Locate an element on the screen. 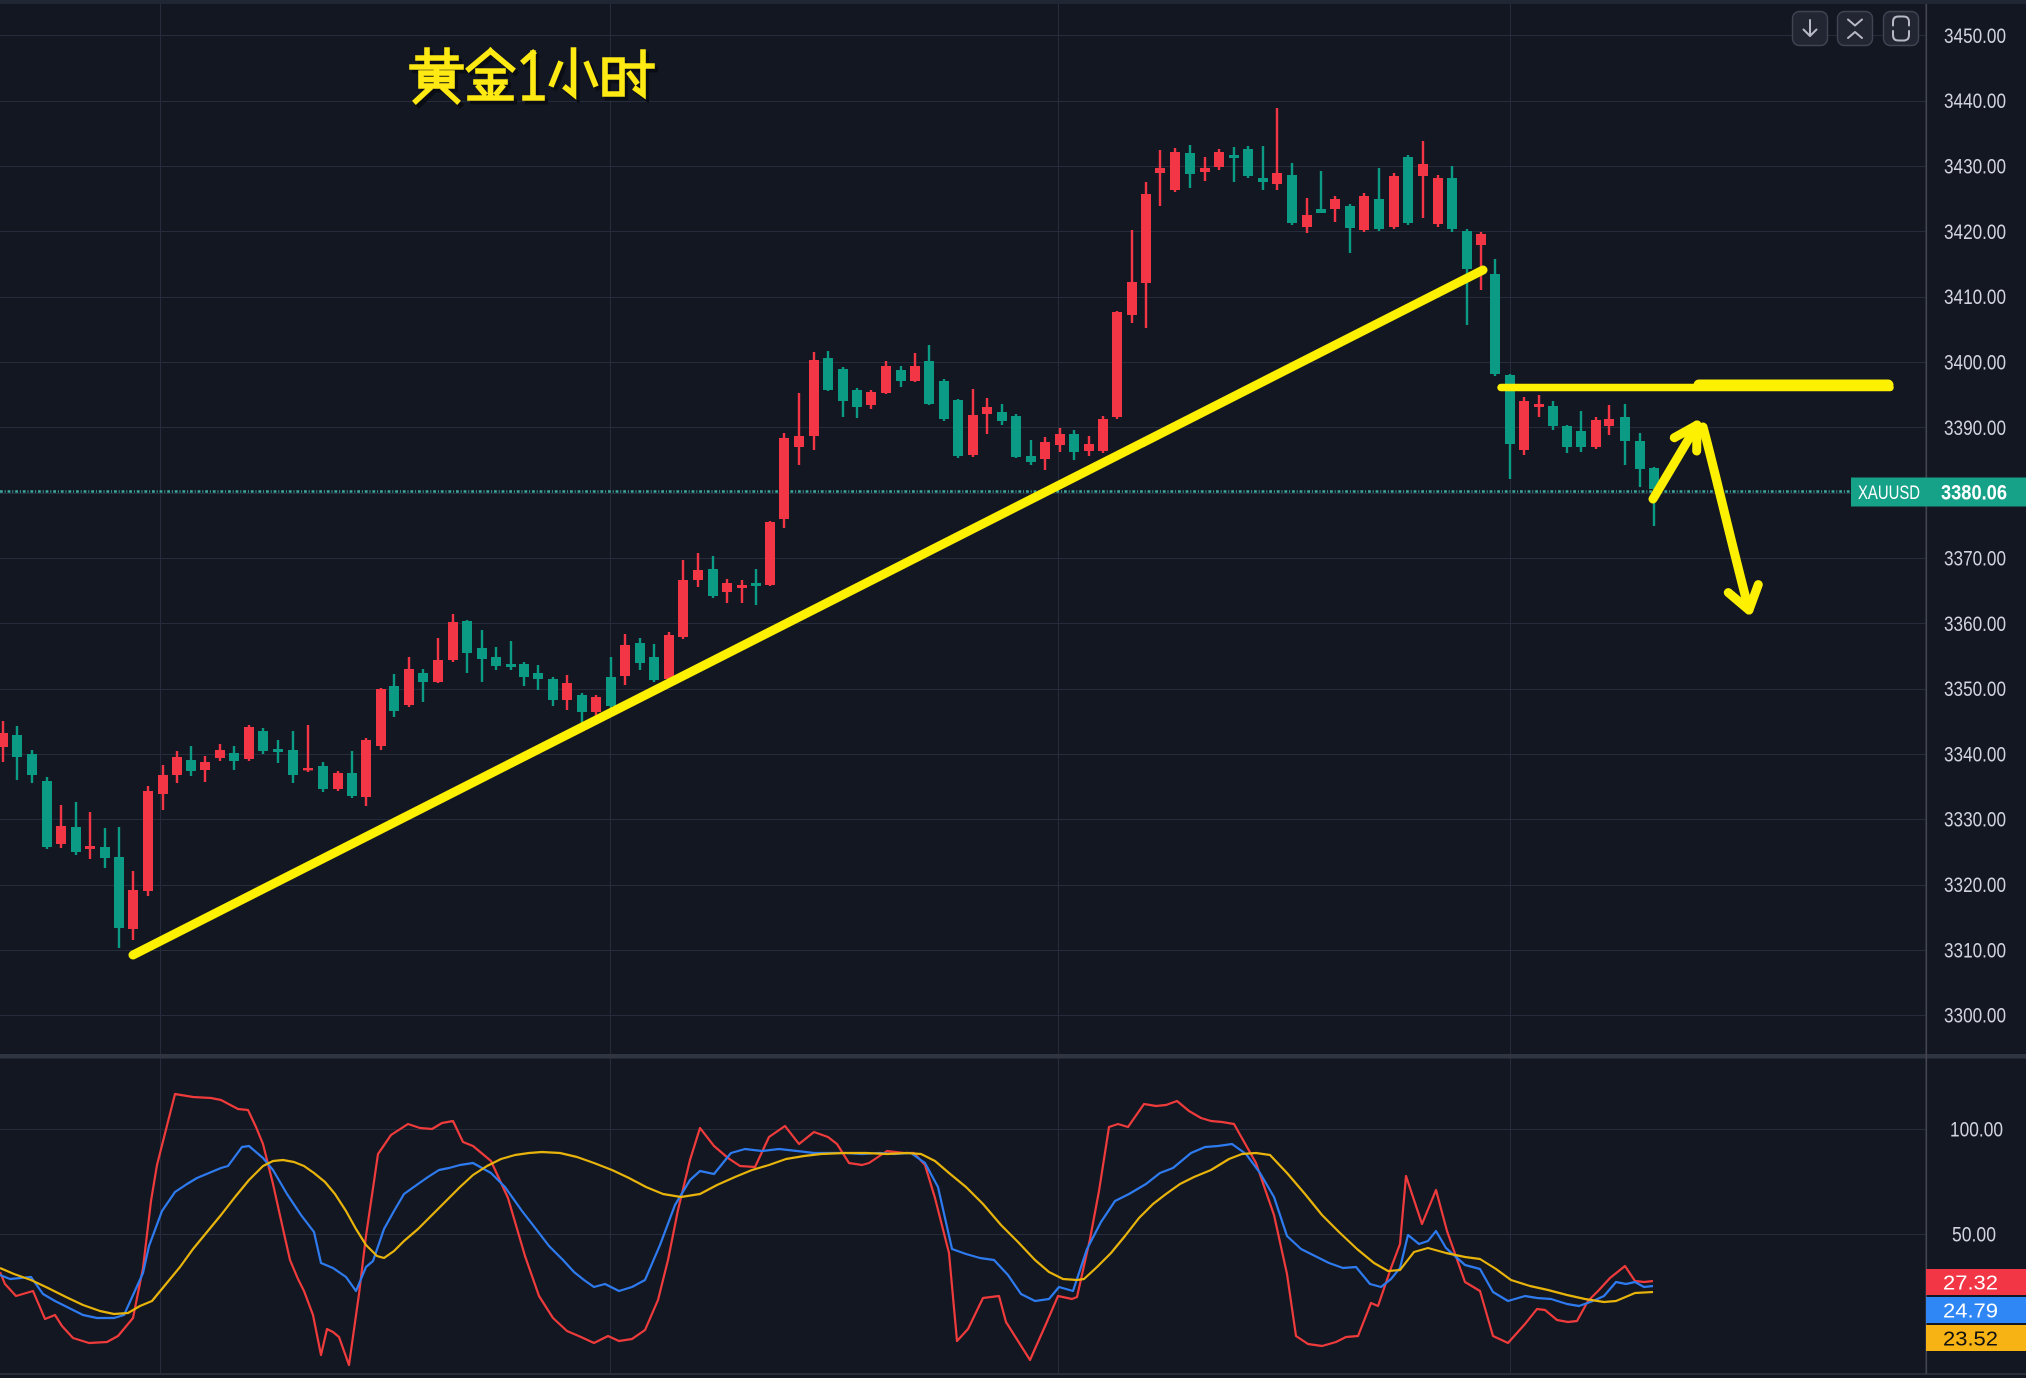 The height and width of the screenshot is (1378, 2026). svg-text: 3390.00 is located at coordinates (1975, 428).